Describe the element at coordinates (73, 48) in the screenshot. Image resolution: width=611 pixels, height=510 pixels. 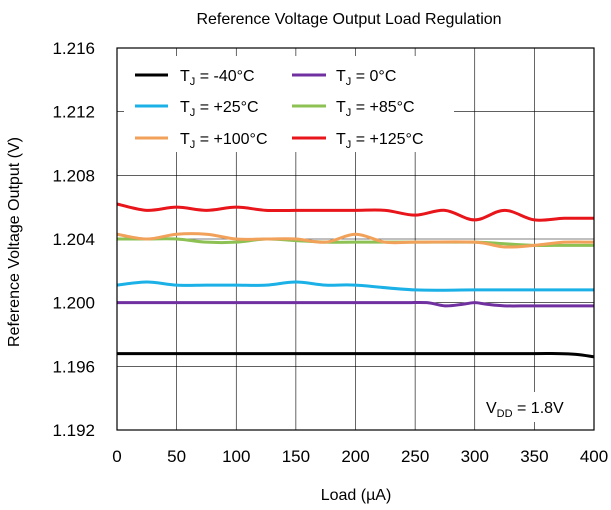
I see `y-tick-label: 1.216` at that location.